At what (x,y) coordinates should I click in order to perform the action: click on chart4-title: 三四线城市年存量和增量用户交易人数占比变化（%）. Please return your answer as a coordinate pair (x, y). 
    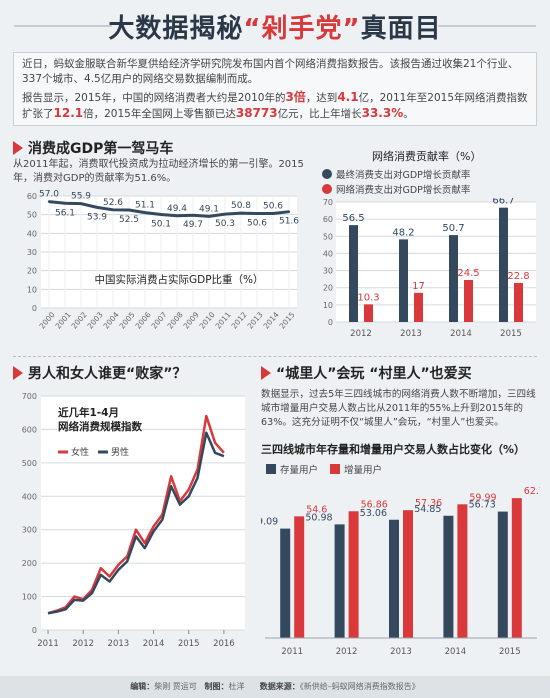
    Looking at the image, I should click on (393, 449).